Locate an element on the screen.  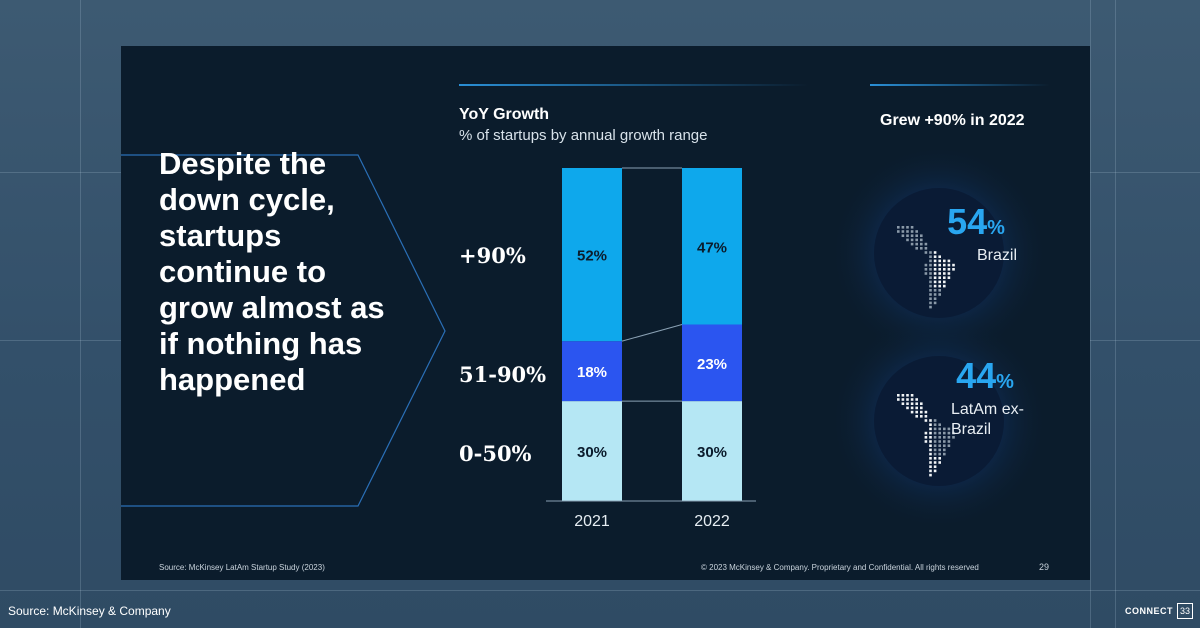
stacked-bar-chart: 30% 18% 52% 2021 30% 23% 47% 2022 is located at coordinates (651, 348).